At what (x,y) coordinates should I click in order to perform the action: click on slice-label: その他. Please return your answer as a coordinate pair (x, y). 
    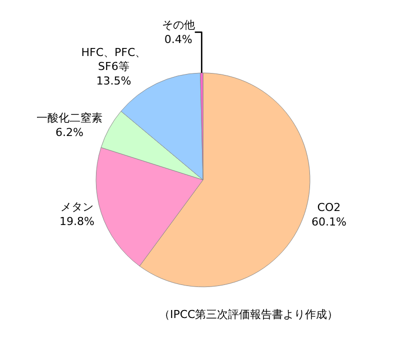
    Looking at the image, I should click on (178, 25).